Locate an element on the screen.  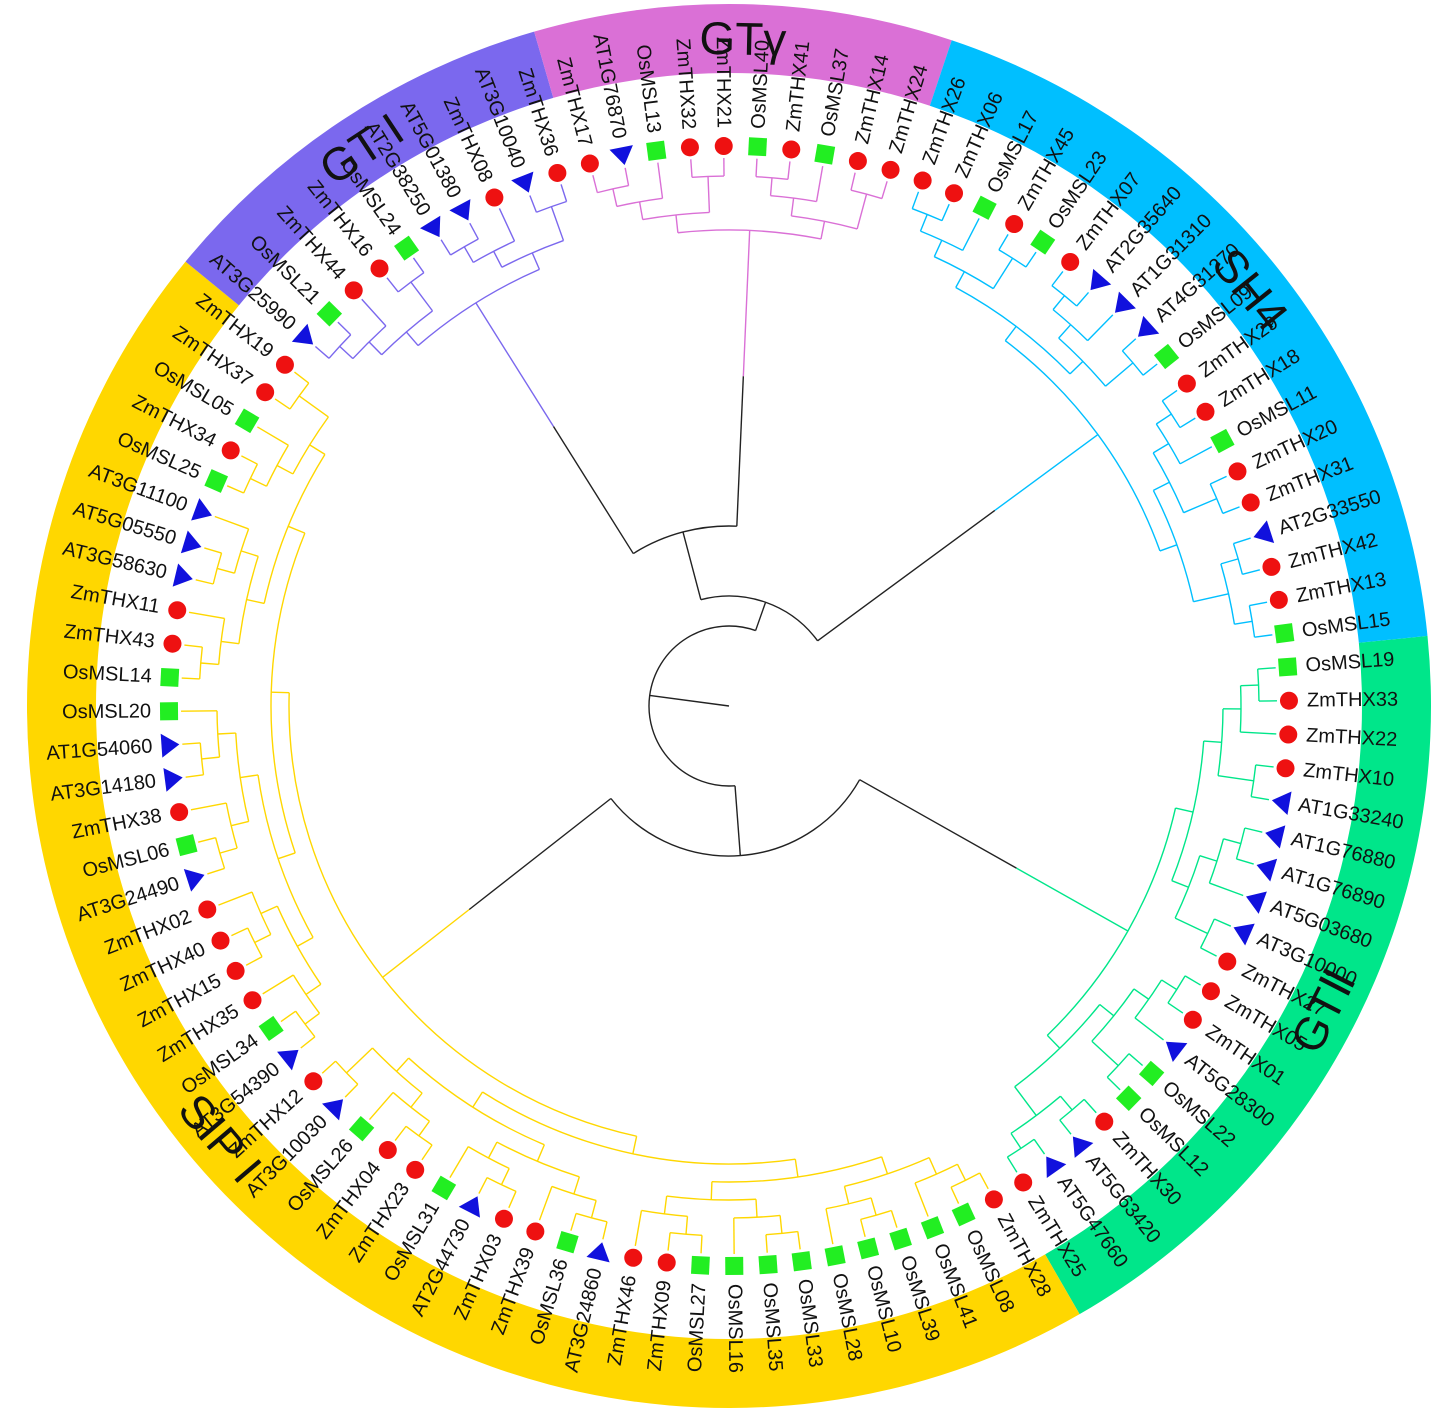
leaf-marker-ZmTHX24 is located at coordinates (890, 169).